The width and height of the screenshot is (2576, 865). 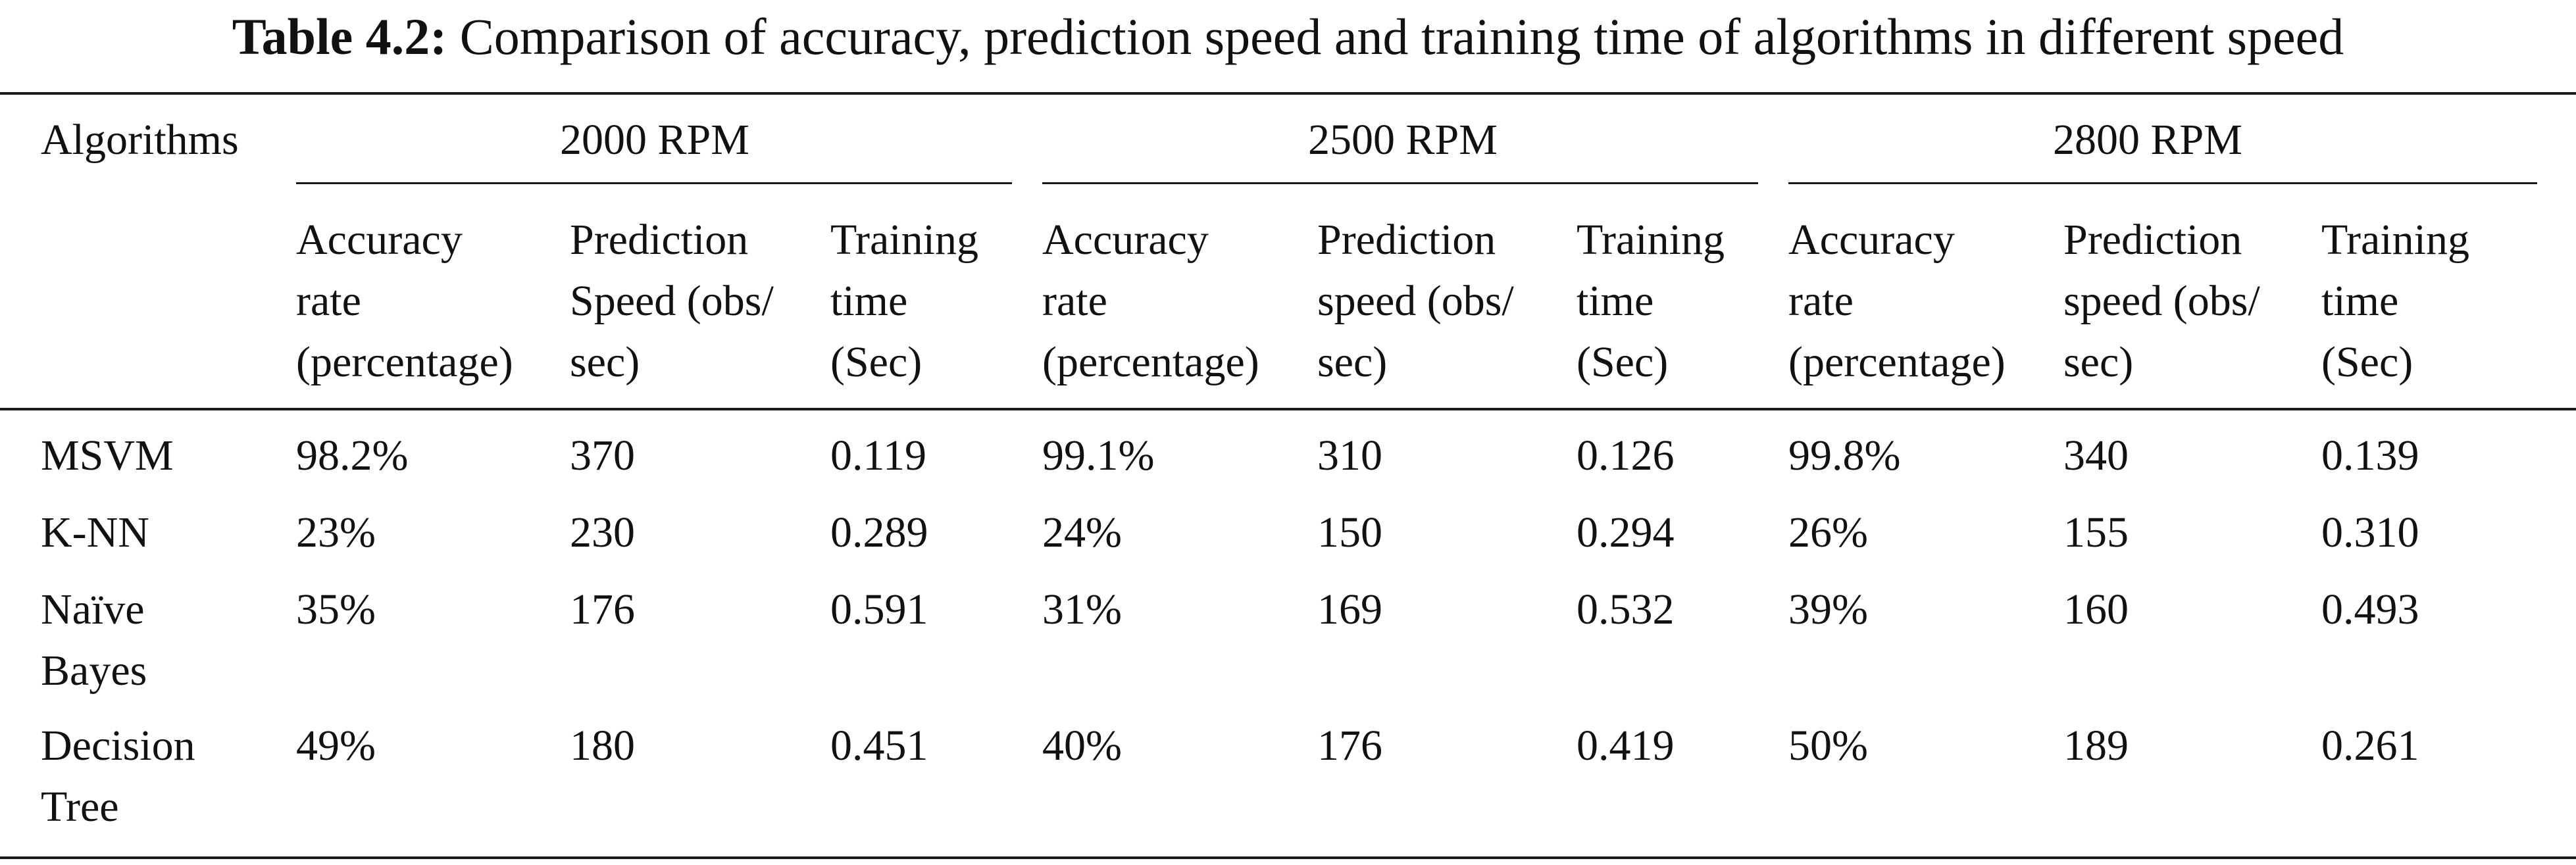 I want to click on table-cell: 35%, so click(x=336, y=609).